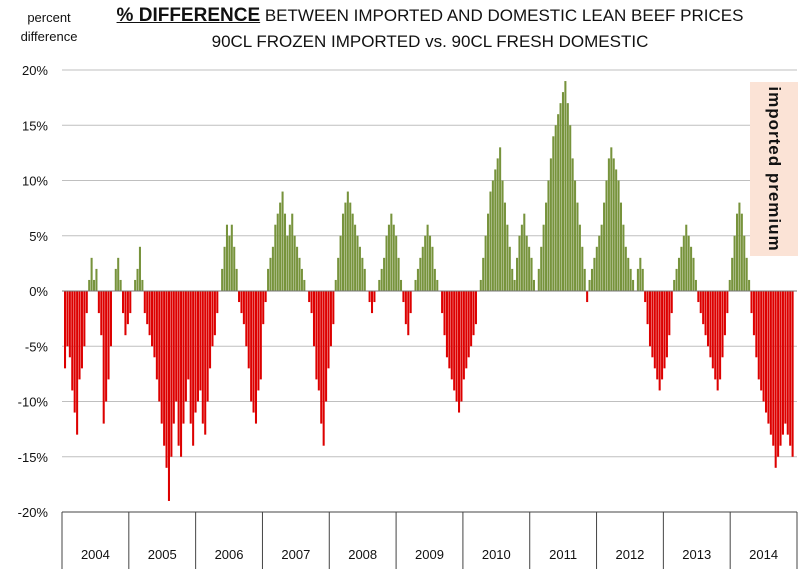 This screenshot has height=569, width=805. Describe the element at coordinates (496, 554) in the screenshot. I see `x-tick-label: 2010` at that location.